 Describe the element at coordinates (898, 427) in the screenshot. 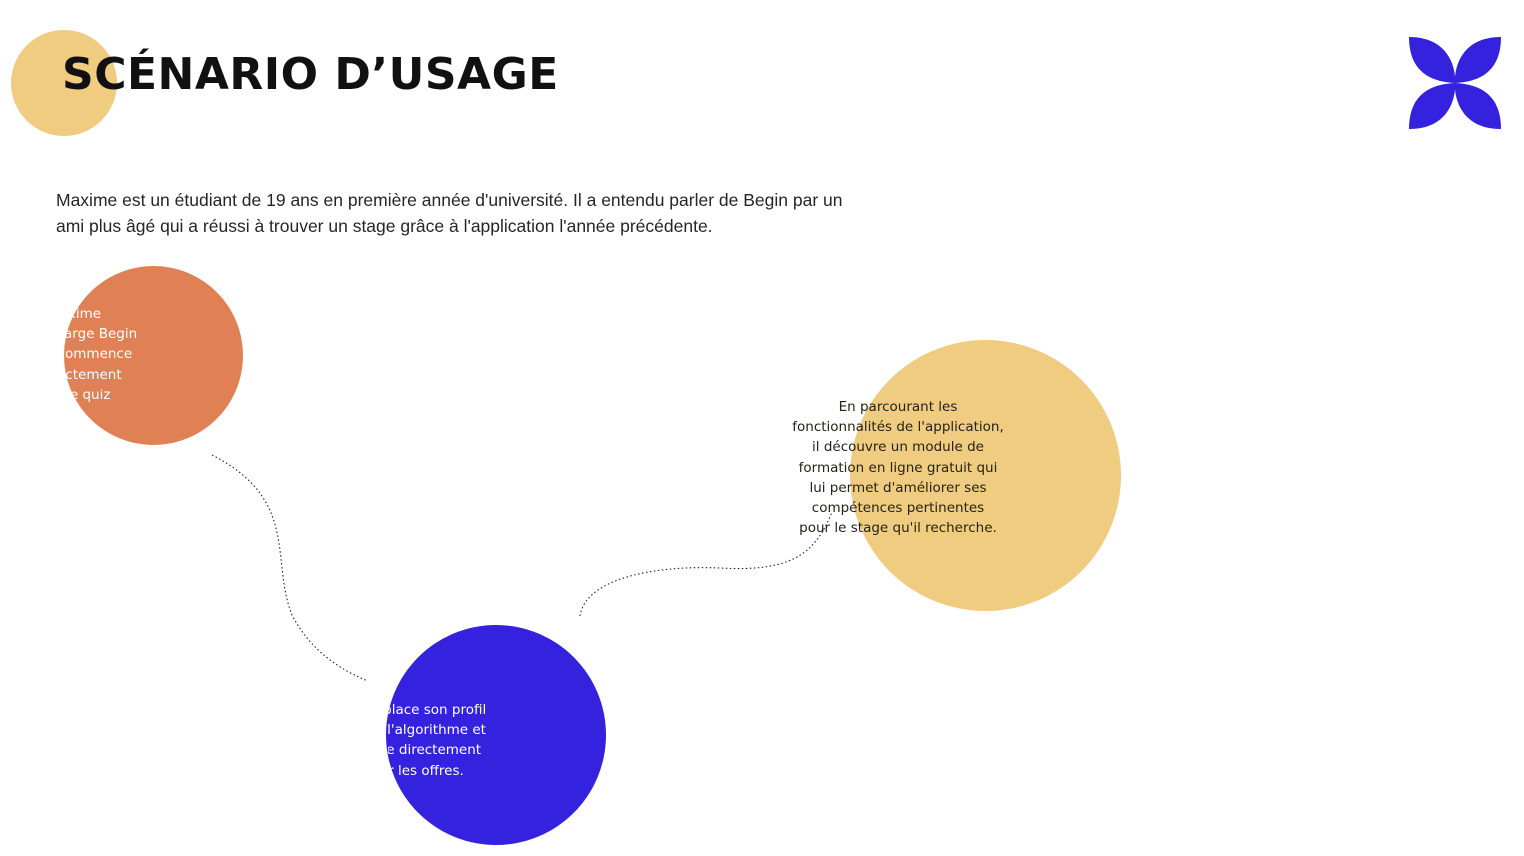

I see `step-3-line: fonctionnalités de l'application,` at that location.